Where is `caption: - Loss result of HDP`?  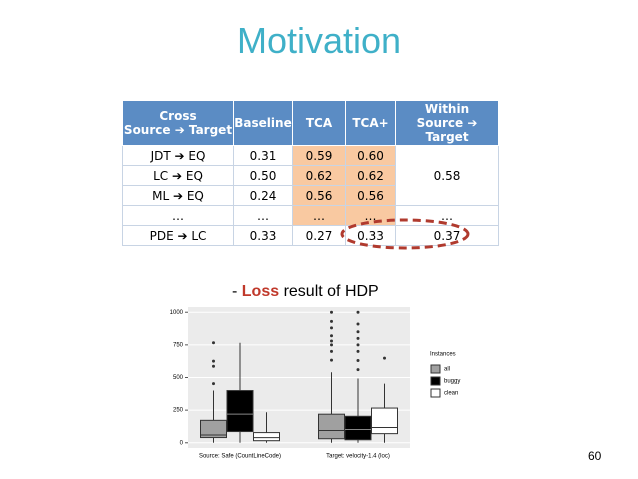
caption: - Loss result of HDP is located at coordinates (305, 292).